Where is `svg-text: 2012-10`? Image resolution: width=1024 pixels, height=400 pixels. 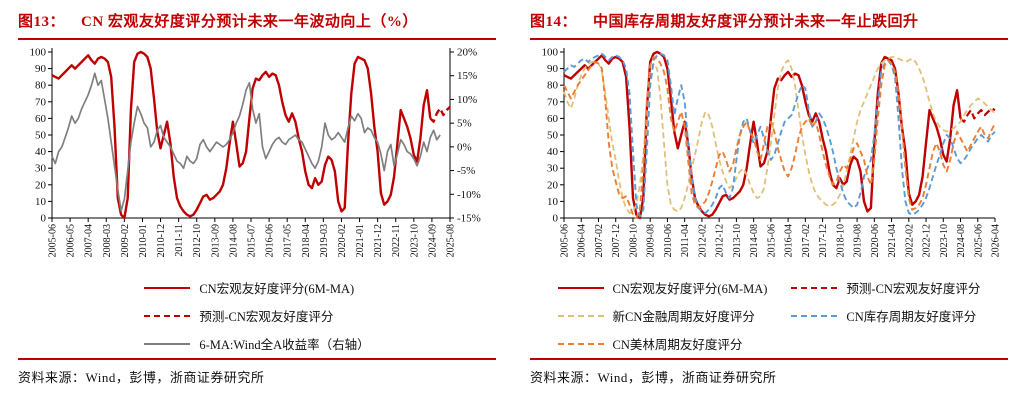
svg-text: 2012-10 is located at coordinates (197, 240).